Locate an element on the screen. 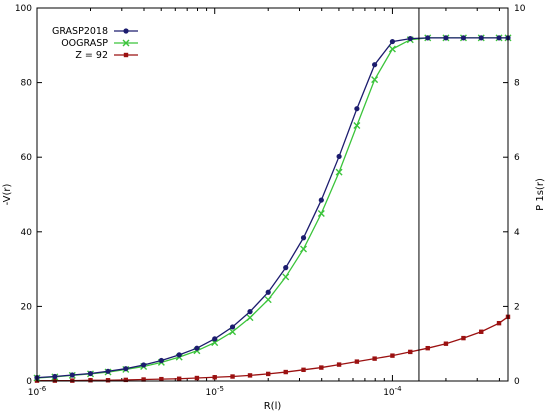 The width and height of the screenshot is (550, 414). x-tick-label: 10⁻⁶ is located at coordinates (37, 391).